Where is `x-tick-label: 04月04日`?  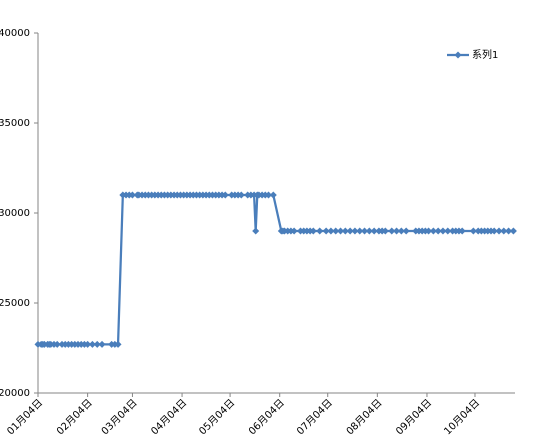 x-tick-label: 04月04日 is located at coordinates (169, 417).